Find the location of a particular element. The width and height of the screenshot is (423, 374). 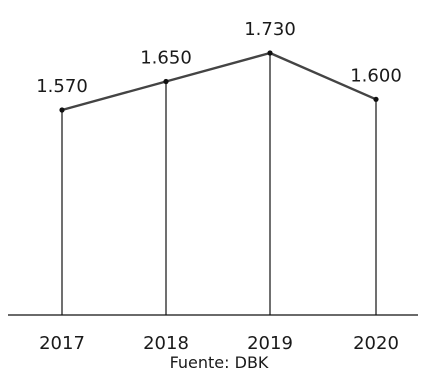

data-label-2018: 1.650 is located at coordinates (166, 58).